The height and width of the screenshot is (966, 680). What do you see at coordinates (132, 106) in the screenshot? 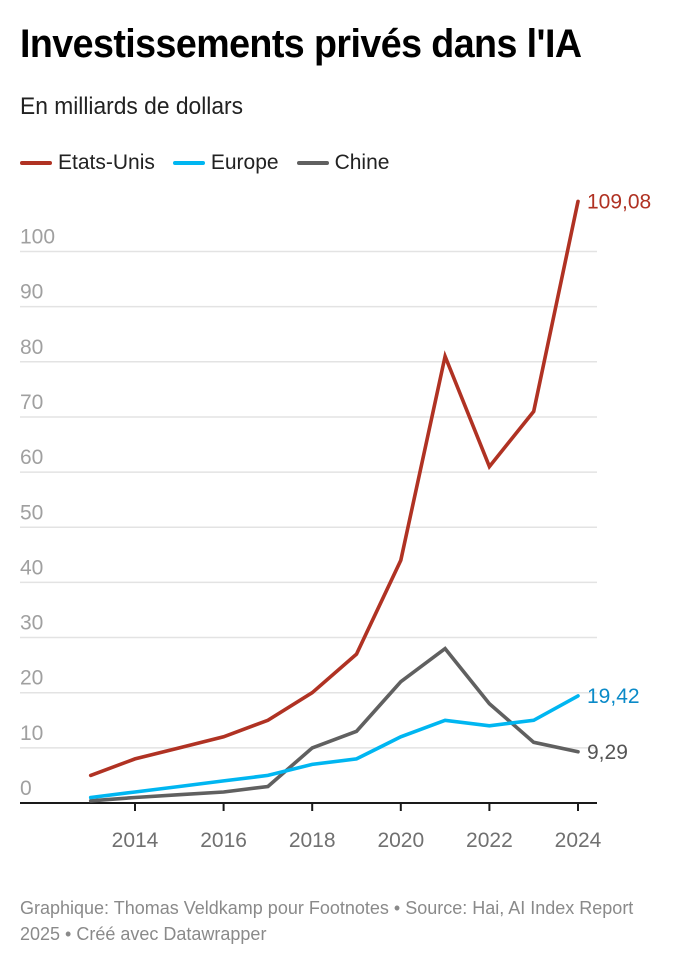
I see `chart-subtitle: En milliards de dollars` at bounding box center [132, 106].